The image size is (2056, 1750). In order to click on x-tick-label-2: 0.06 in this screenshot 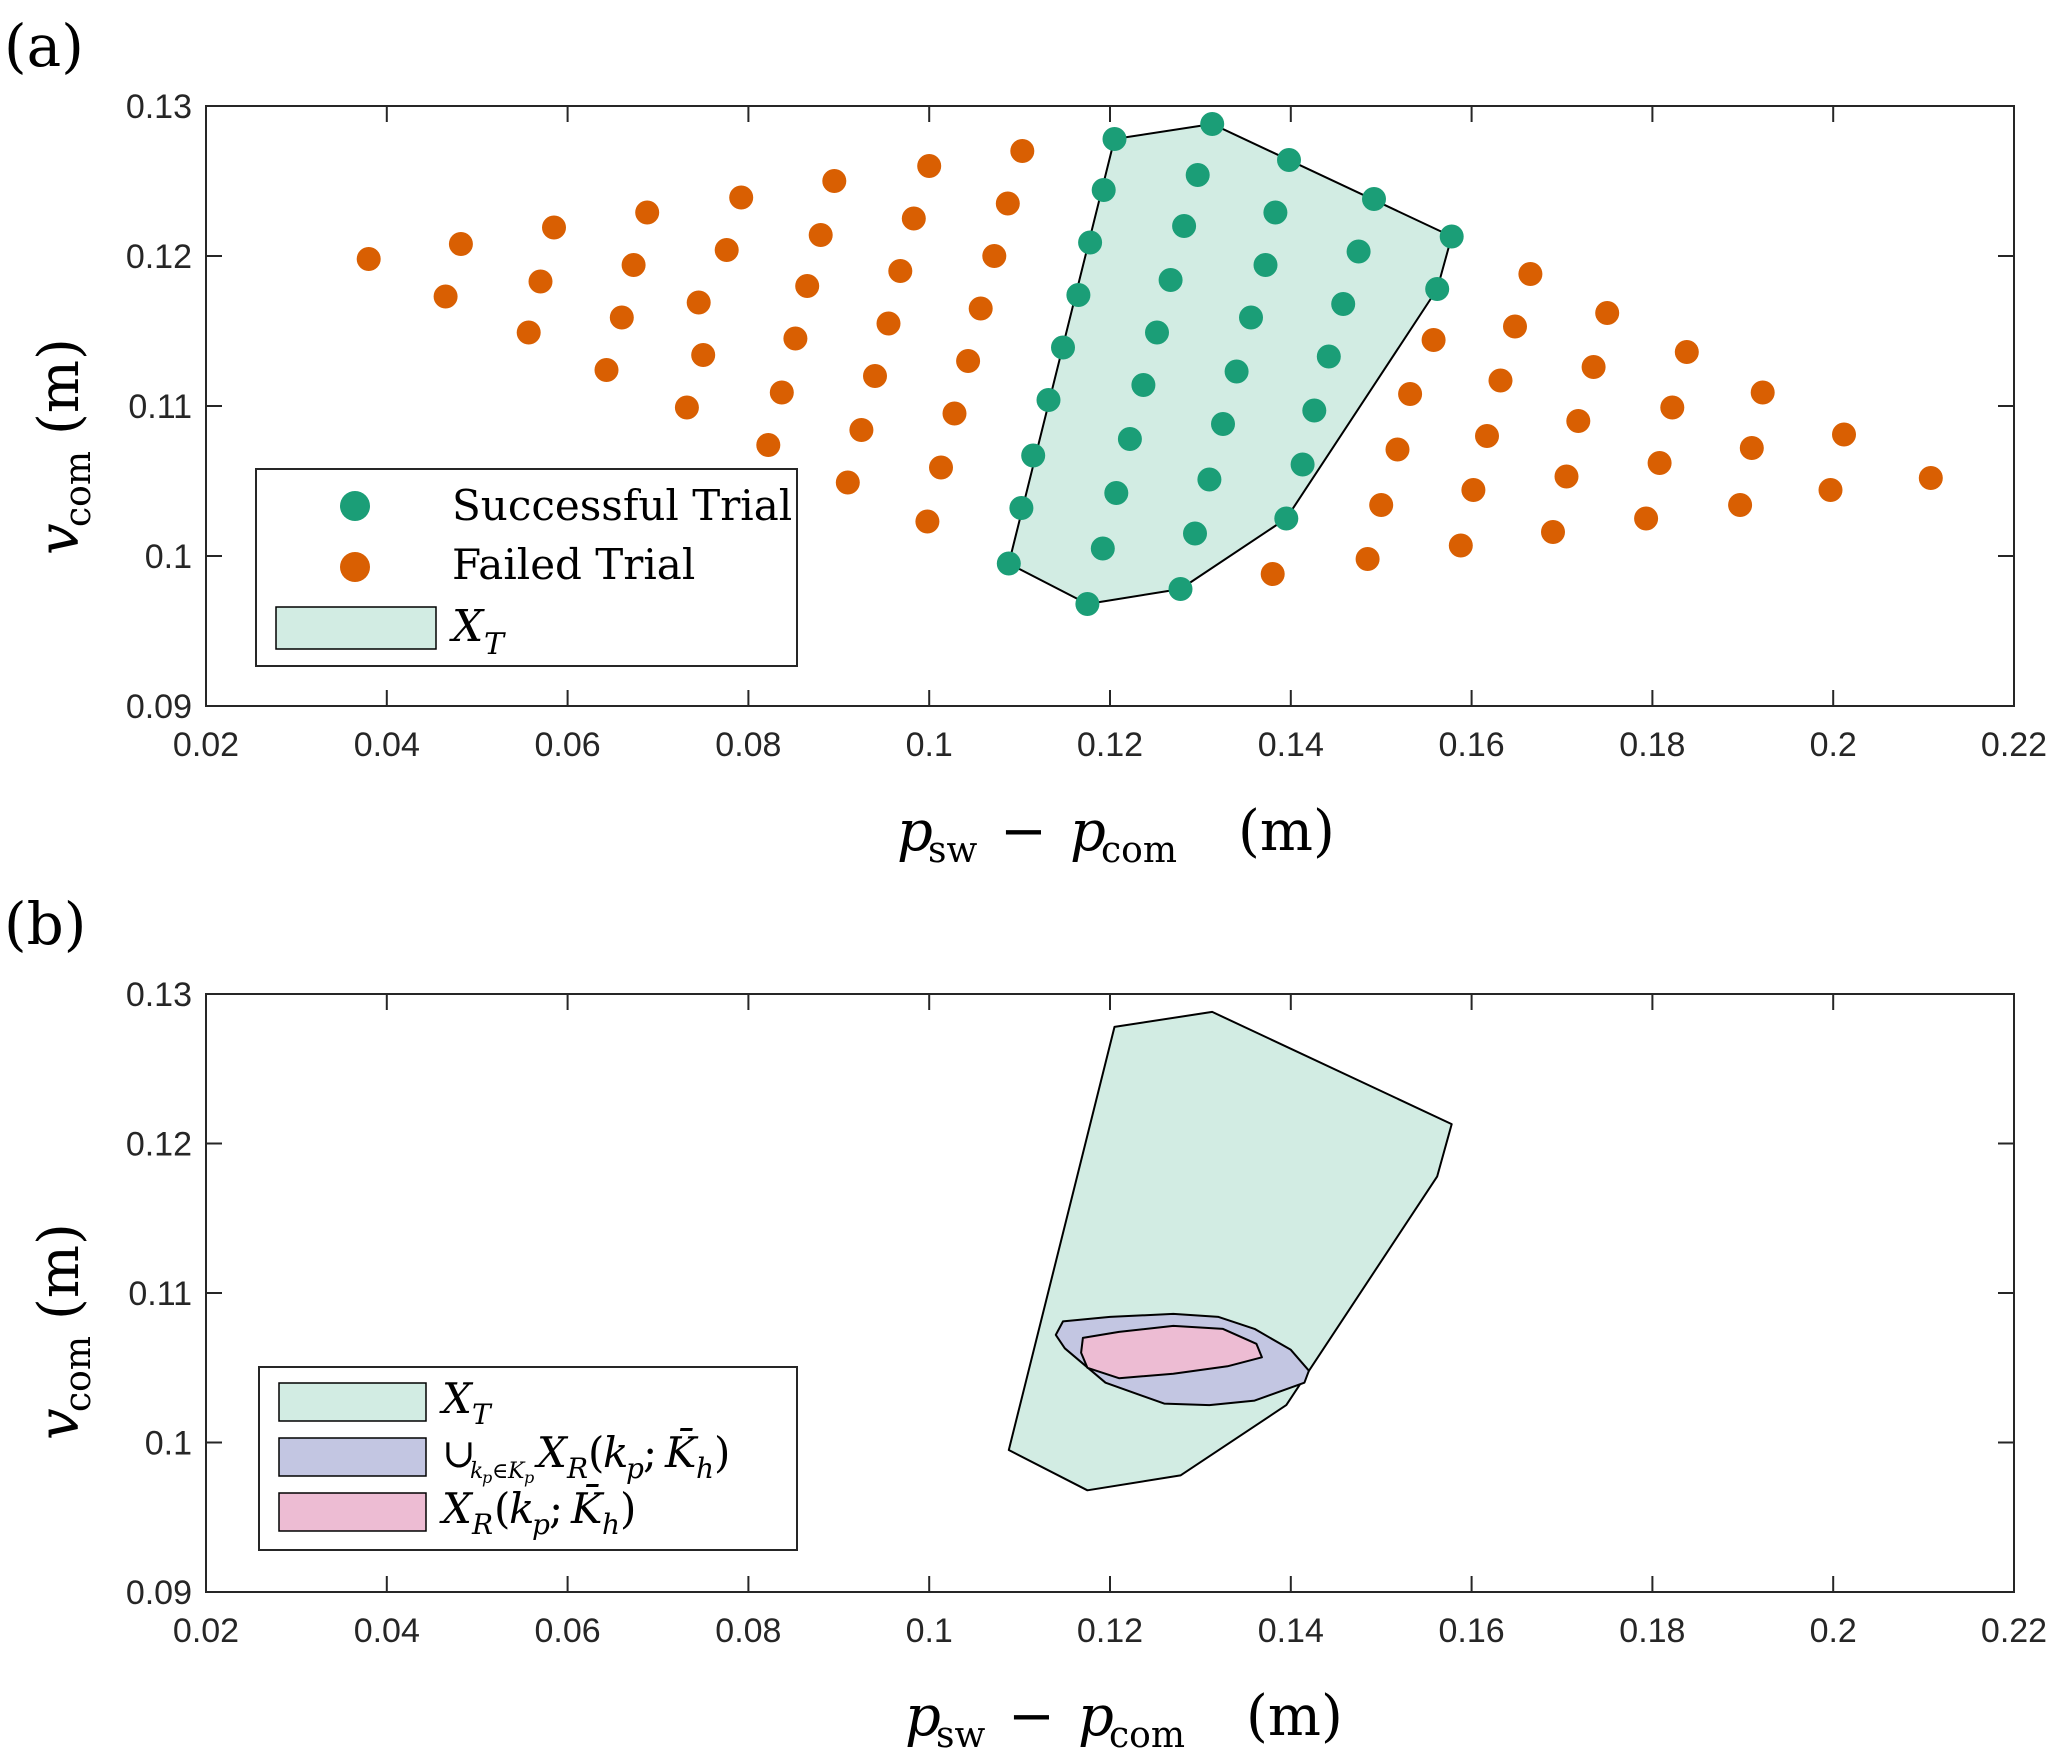, I will do `click(568, 1631)`.